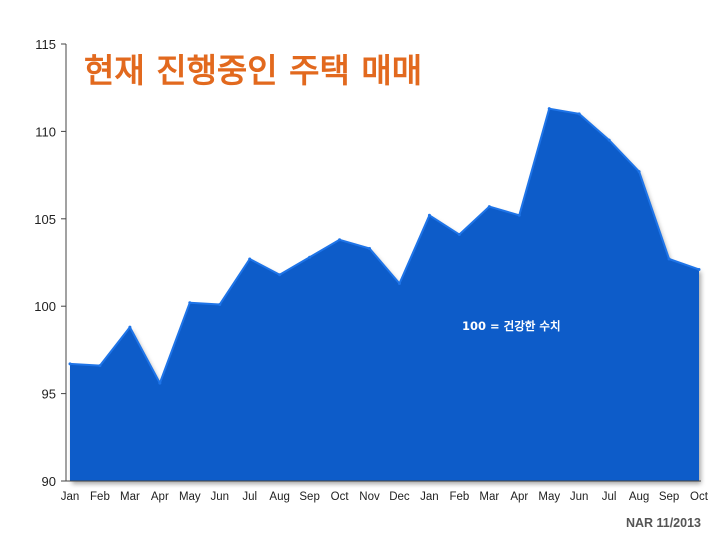  I want to click on source-label: NAR 11/2013, so click(663, 523).